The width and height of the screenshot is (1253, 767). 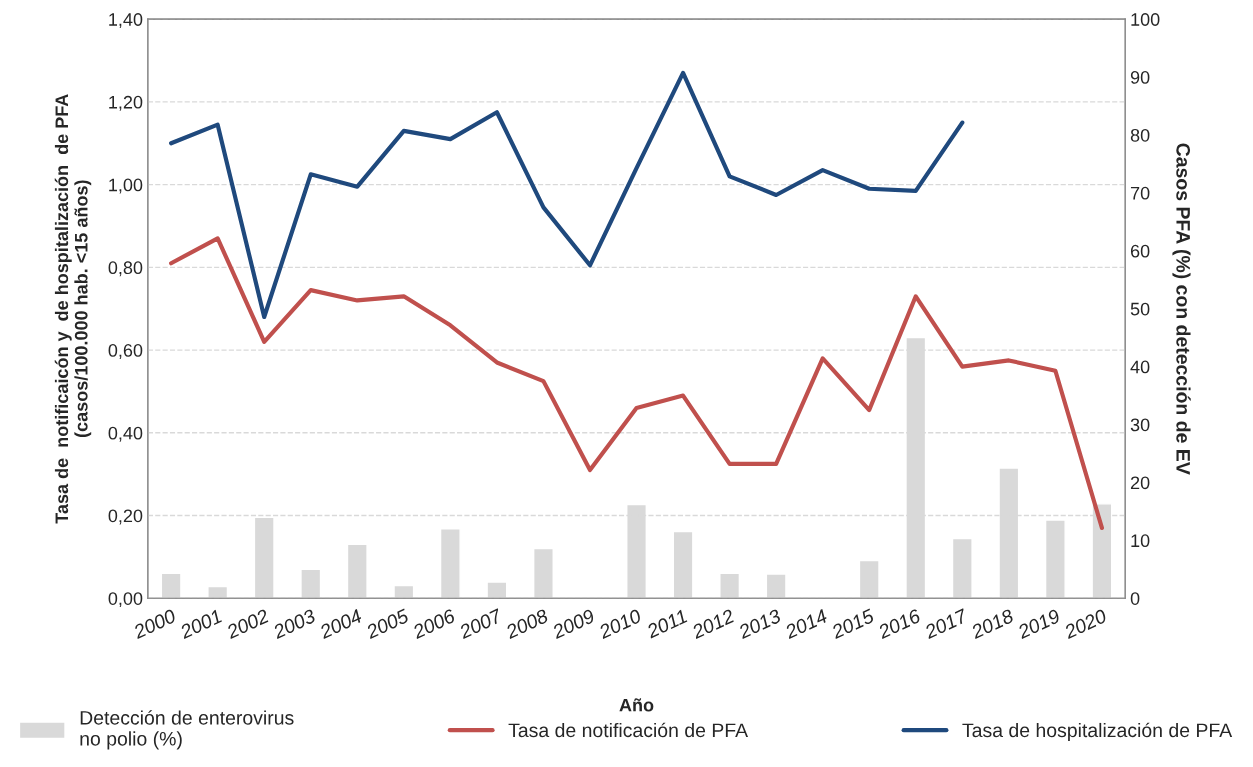 What do you see at coordinates (125, 269) in the screenshot?
I see `y-tick-label: 0,80` at bounding box center [125, 269].